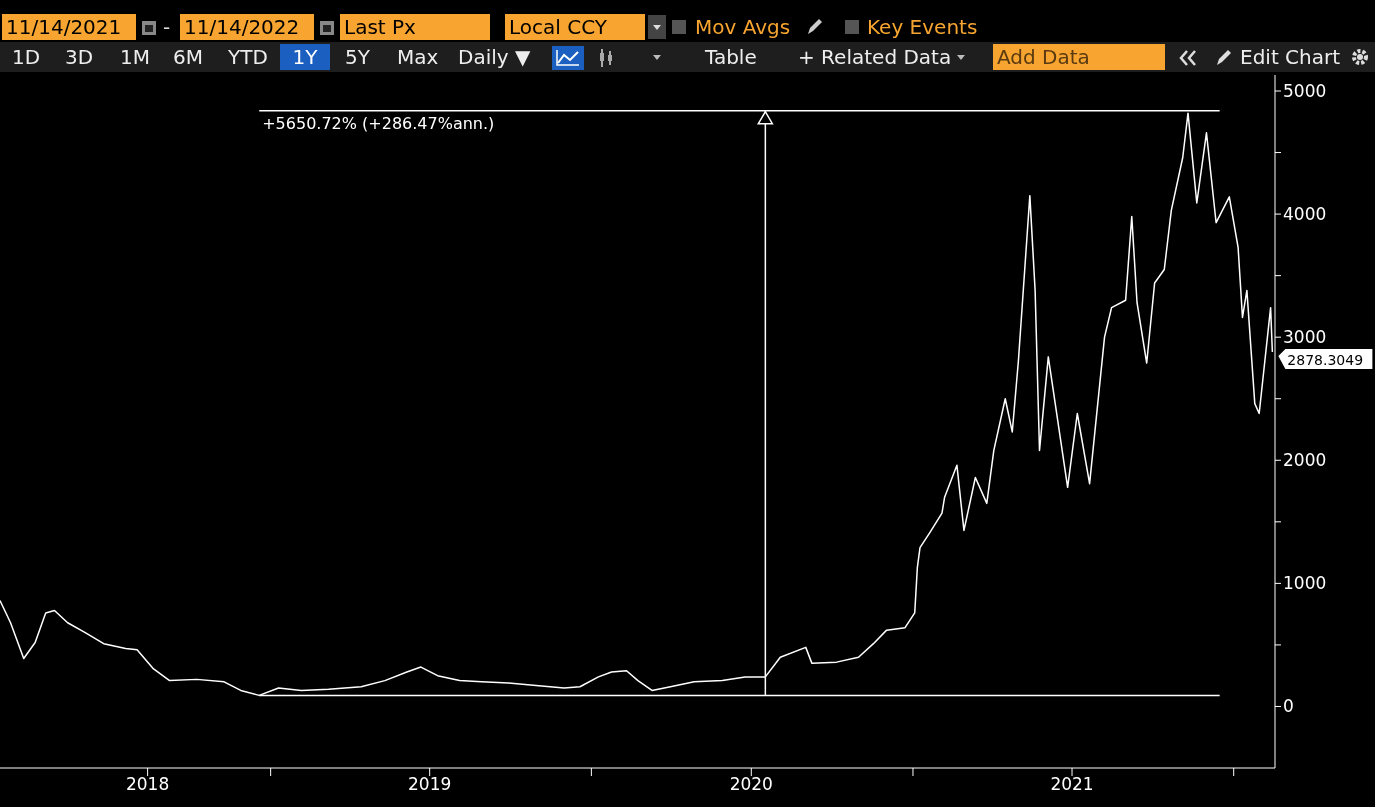  I want to click on text: Max, so click(418, 57).